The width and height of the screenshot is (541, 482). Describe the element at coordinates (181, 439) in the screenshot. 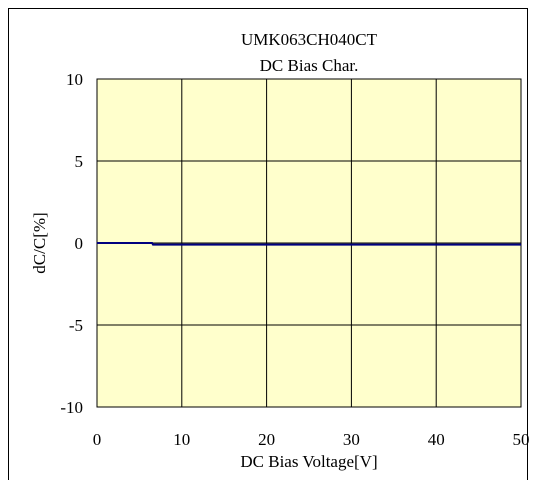

I see `x-tick-label: 10` at that location.